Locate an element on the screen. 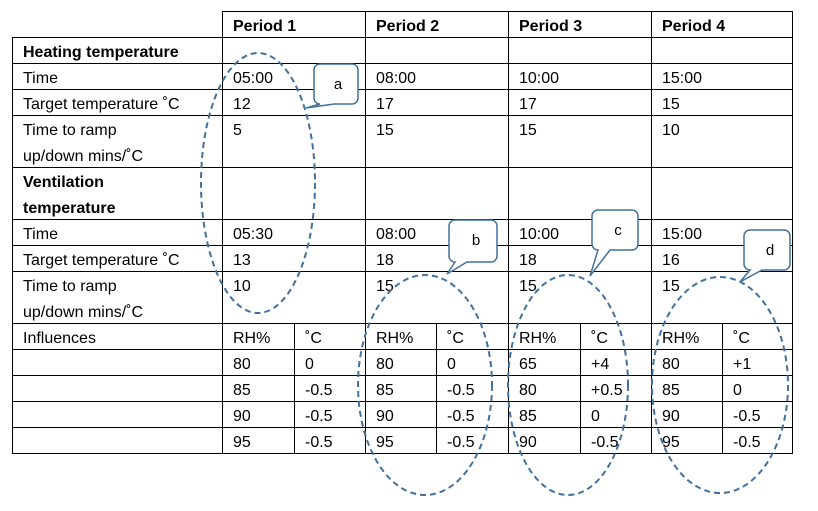  cell-text: Time is located at coordinates (40, 234).